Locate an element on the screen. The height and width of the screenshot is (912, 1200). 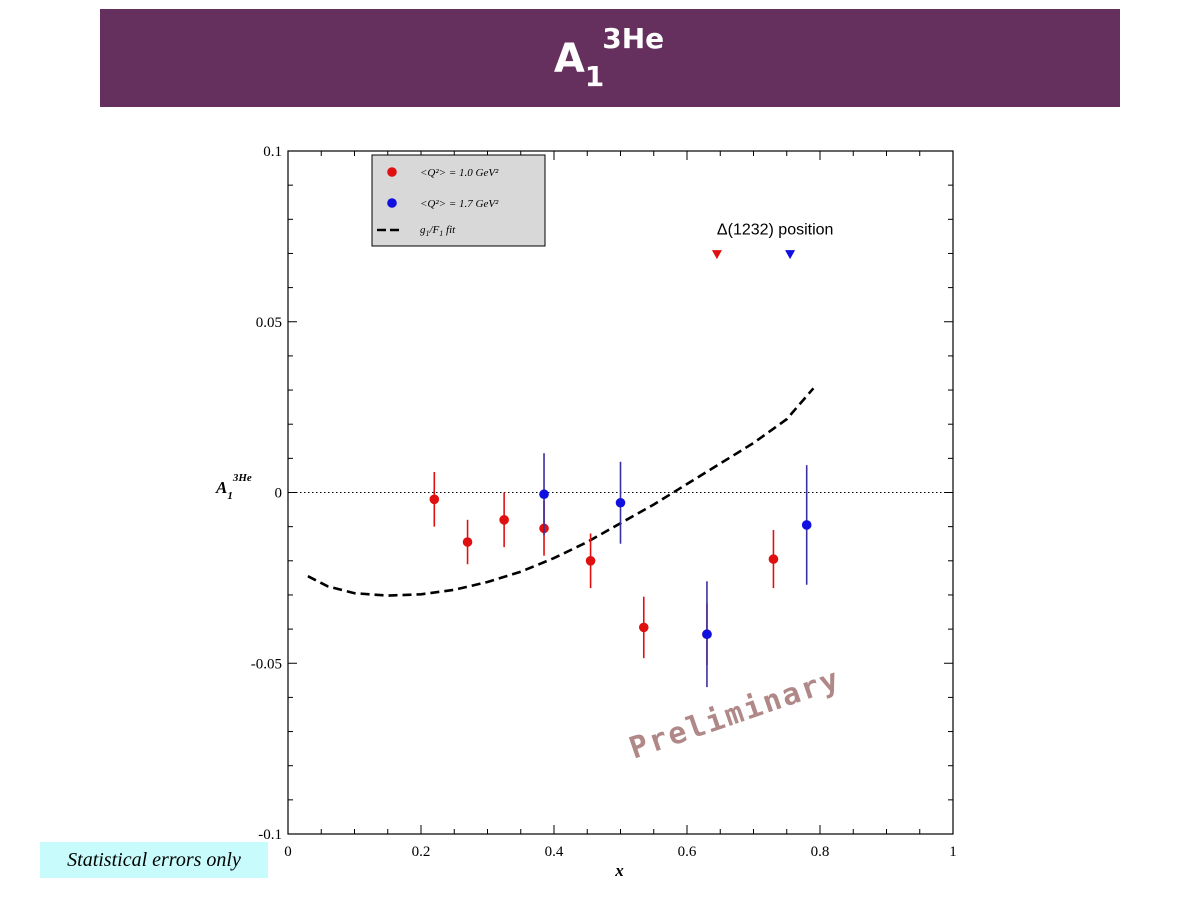
x-tick-label: 0 is located at coordinates (288, 852).